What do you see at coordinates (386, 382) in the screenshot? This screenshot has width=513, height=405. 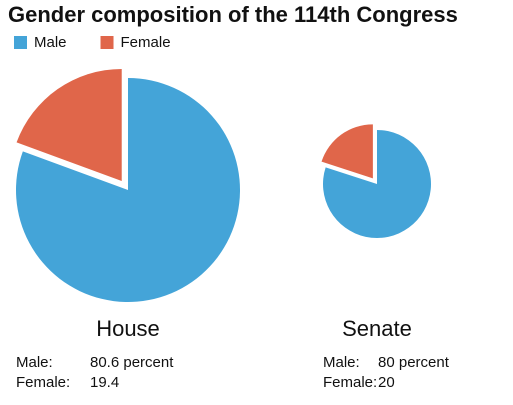 I see `value-label: 20` at bounding box center [386, 382].